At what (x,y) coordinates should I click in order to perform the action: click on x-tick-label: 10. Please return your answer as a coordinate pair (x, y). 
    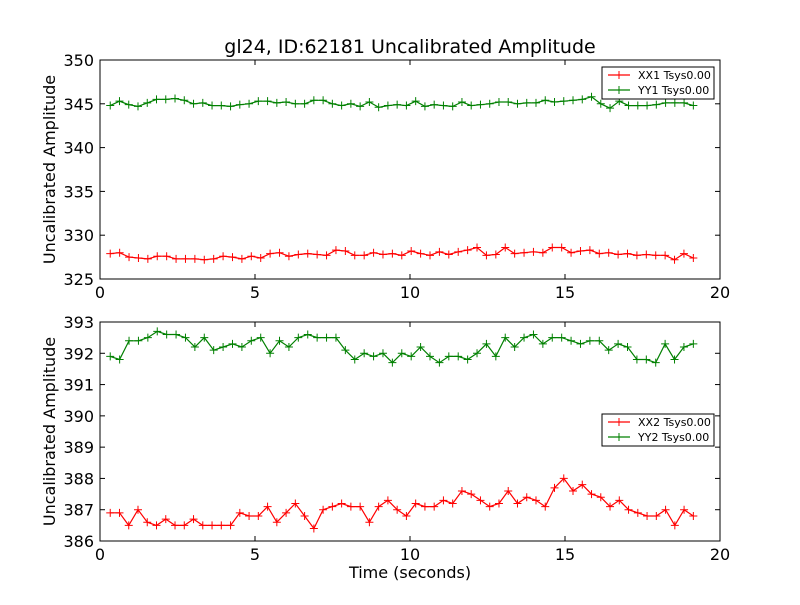
    Looking at the image, I should click on (410, 554).